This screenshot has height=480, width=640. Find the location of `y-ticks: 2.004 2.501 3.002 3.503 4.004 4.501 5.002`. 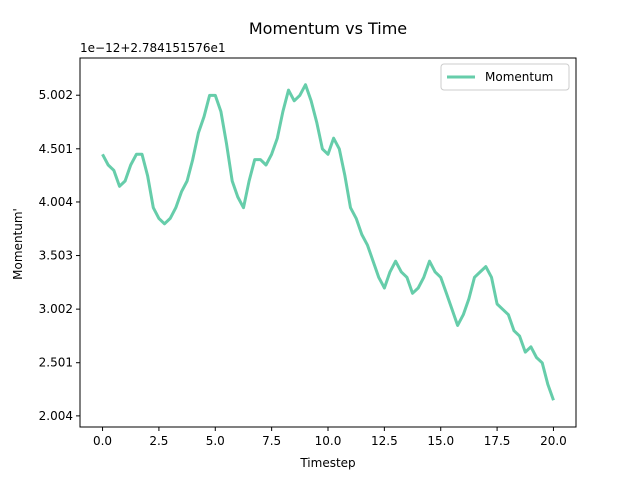

y-ticks: 2.004 2.501 3.002 3.503 4.004 4.501 5.002 is located at coordinates (59, 255).